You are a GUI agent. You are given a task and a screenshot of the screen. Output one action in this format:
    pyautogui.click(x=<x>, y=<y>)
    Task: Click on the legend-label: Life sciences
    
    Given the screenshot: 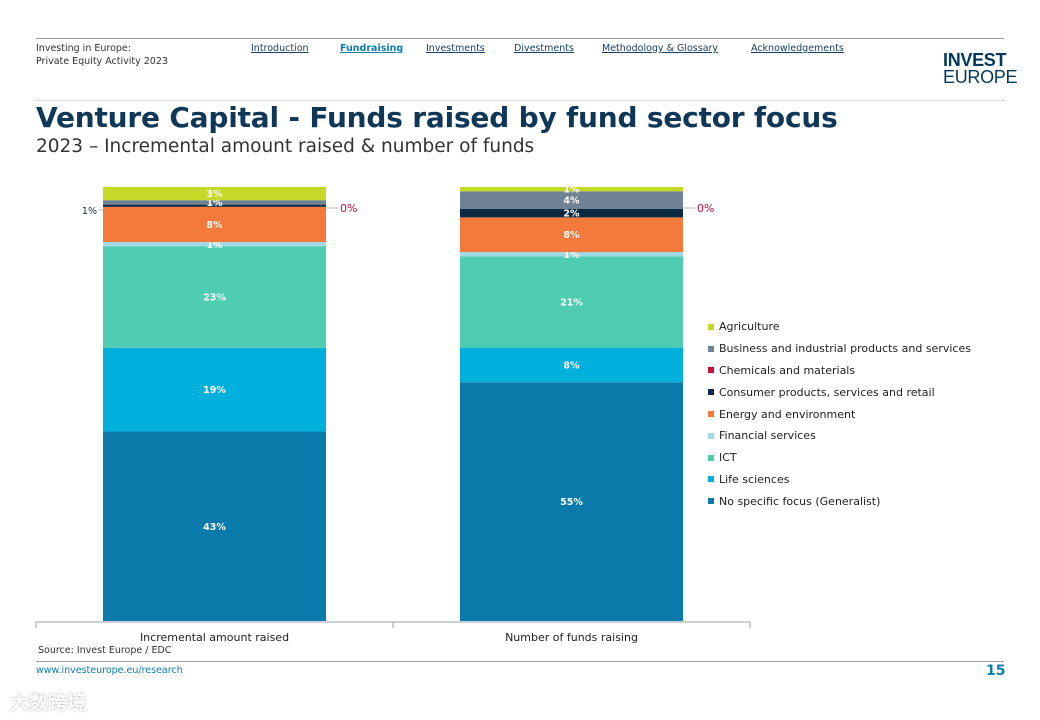 What is the action you would take?
    pyautogui.click(x=754, y=479)
    